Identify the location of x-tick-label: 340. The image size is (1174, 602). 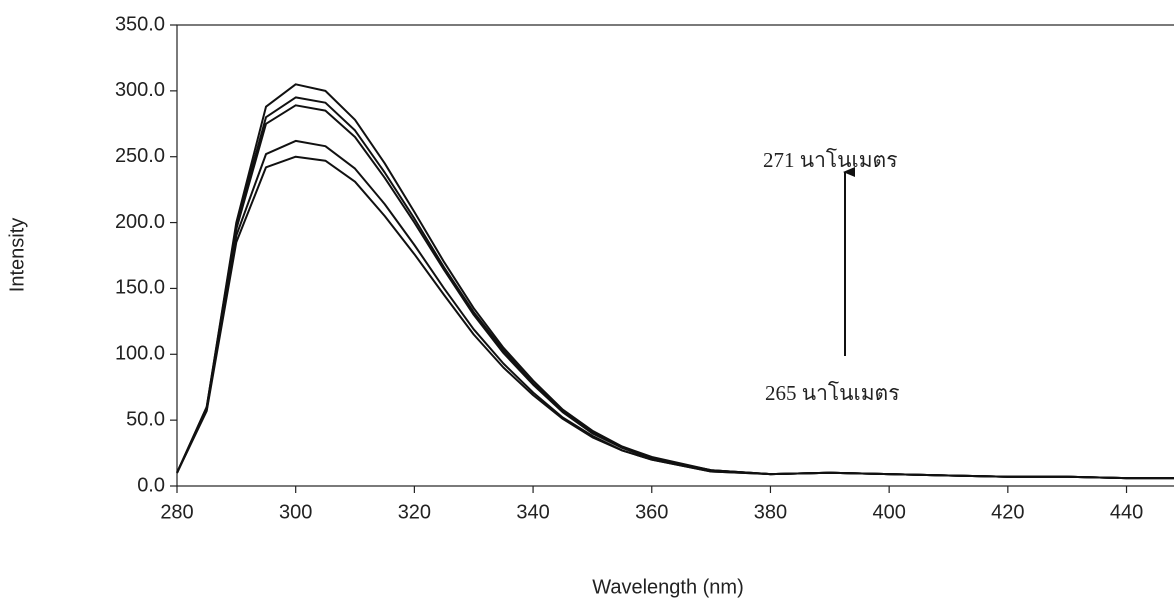
(532, 512).